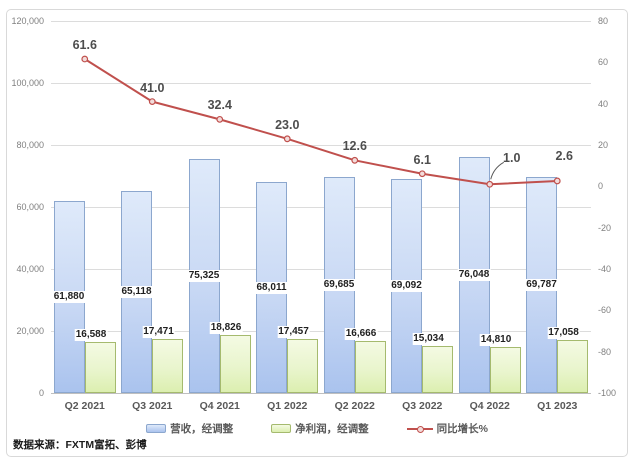  What do you see at coordinates (332, 429) in the screenshot?
I see `legend-label: 净利润，经调整` at bounding box center [332, 429].